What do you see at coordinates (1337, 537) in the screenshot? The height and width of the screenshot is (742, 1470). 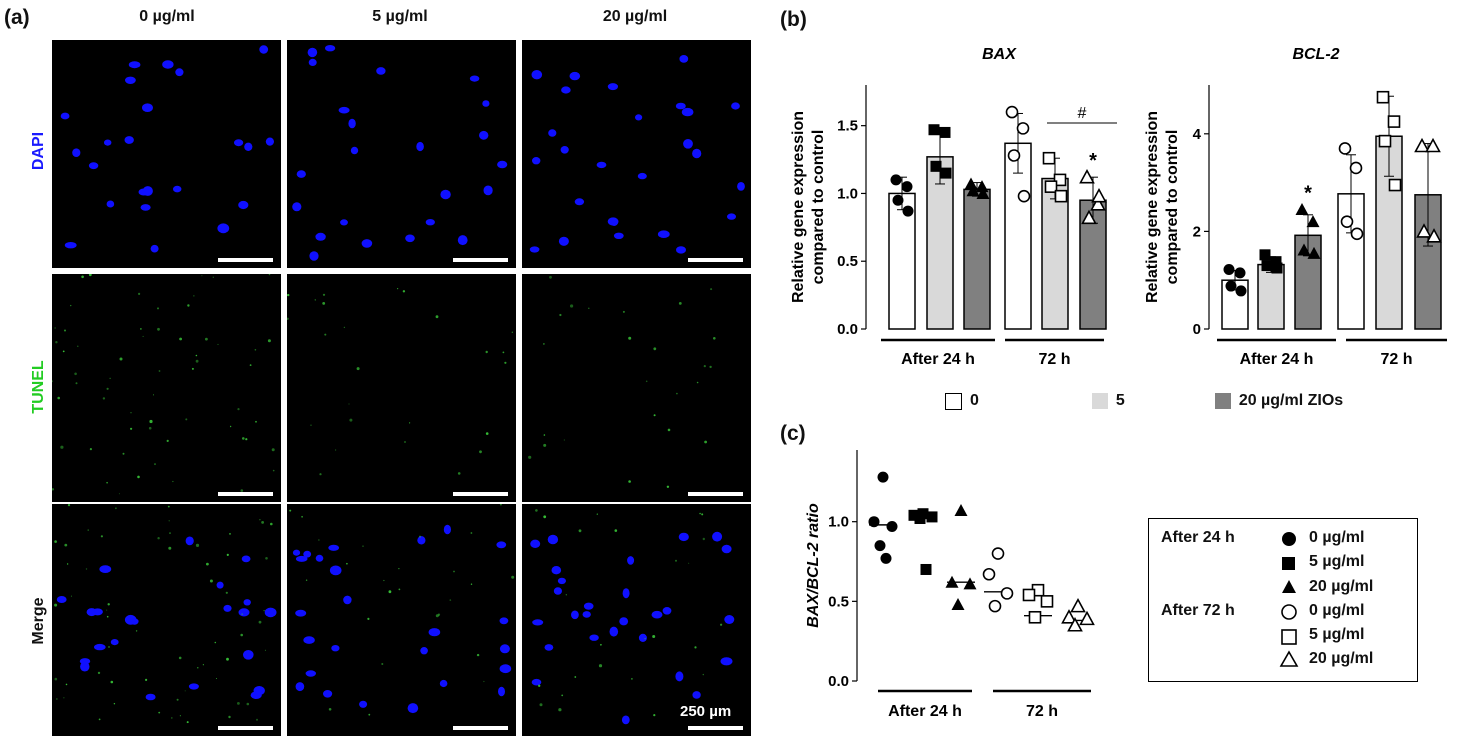 I see `legend-item-24h-0: 0 µg/ml` at bounding box center [1337, 537].